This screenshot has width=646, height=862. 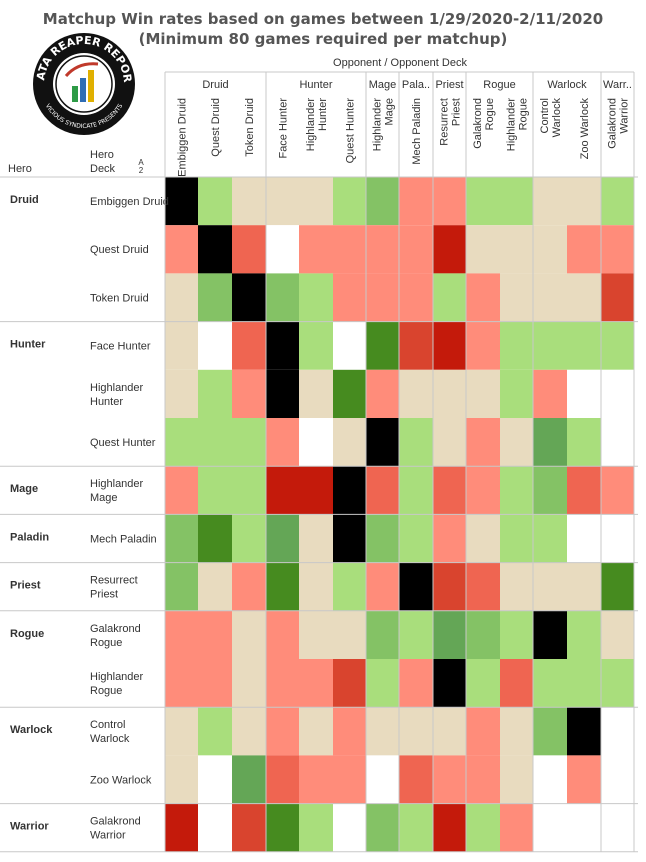 What do you see at coordinates (123, 539) in the screenshot?
I see `hero-deck-label: Mech Paladin` at bounding box center [123, 539].